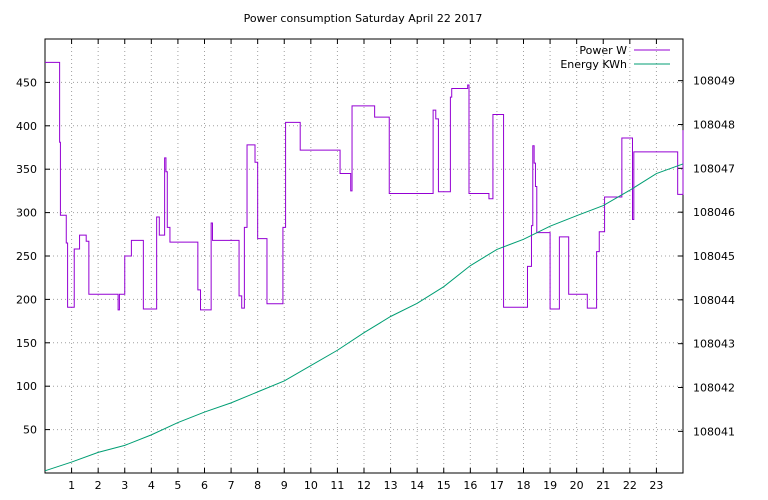 The width and height of the screenshot is (768, 500). I want to click on x-tick-label: 11, so click(337, 485).